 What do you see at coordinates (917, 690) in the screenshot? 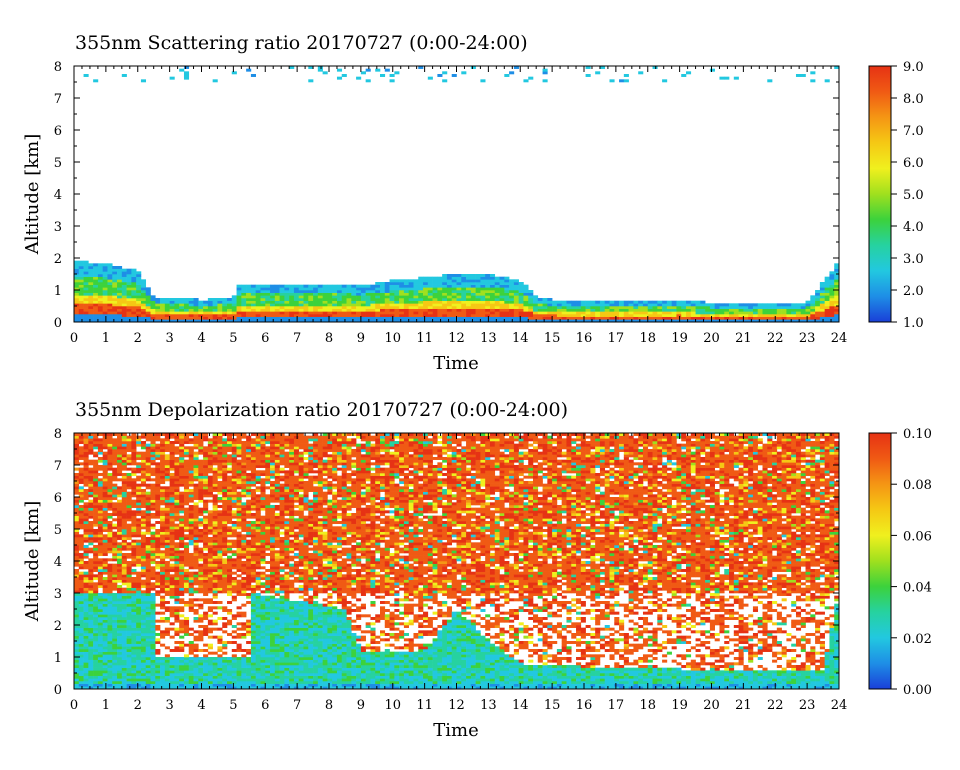
I see `colorbar-tick-label: 0.00` at bounding box center [917, 690].